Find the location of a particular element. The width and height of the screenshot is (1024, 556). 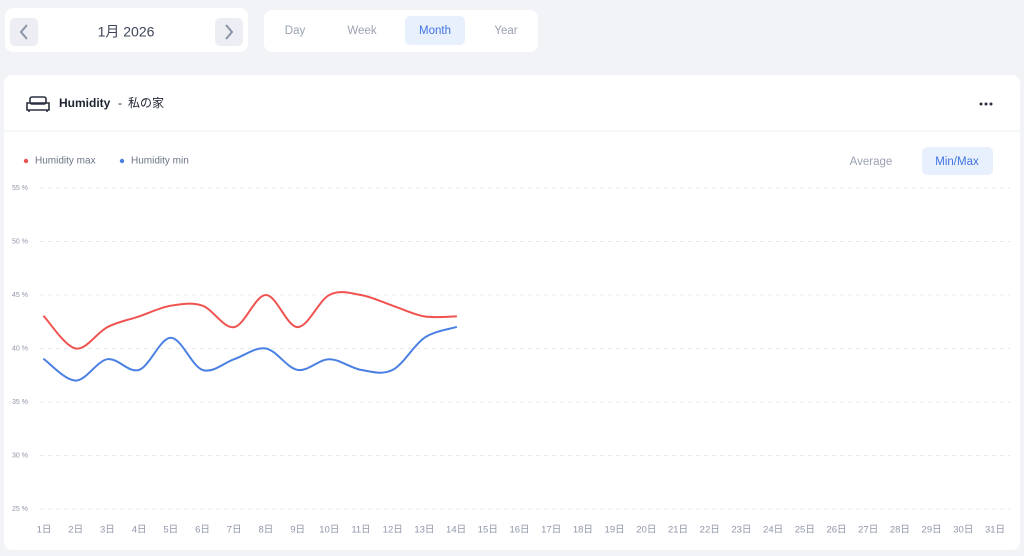

next-button is located at coordinates (229, 32).